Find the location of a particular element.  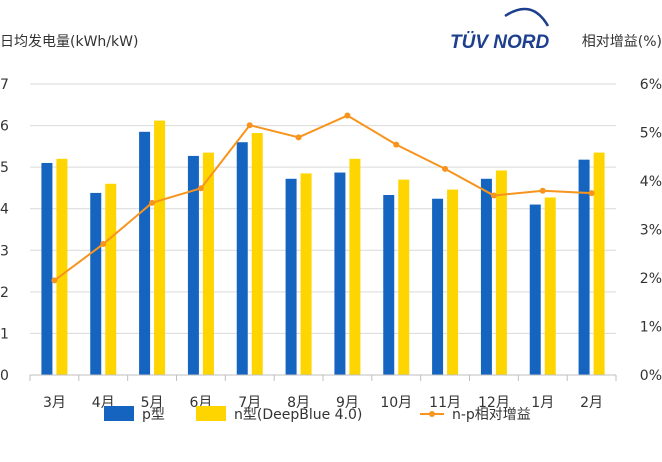

right-axis-title: 相对增益(%) is located at coordinates (622, 42).